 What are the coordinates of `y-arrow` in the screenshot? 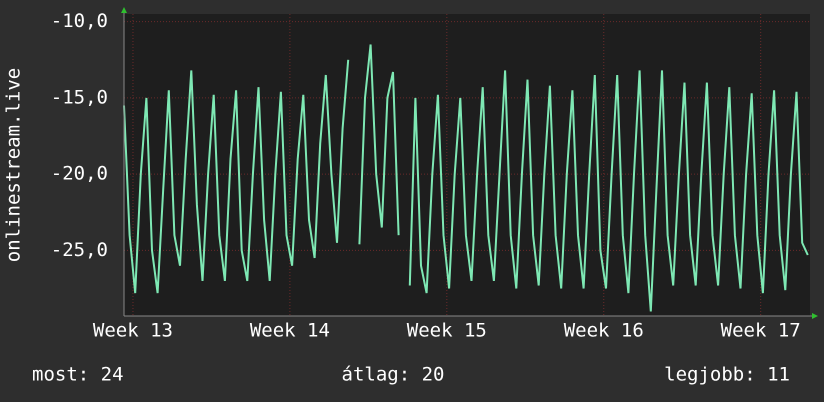 It's located at (124, 10).